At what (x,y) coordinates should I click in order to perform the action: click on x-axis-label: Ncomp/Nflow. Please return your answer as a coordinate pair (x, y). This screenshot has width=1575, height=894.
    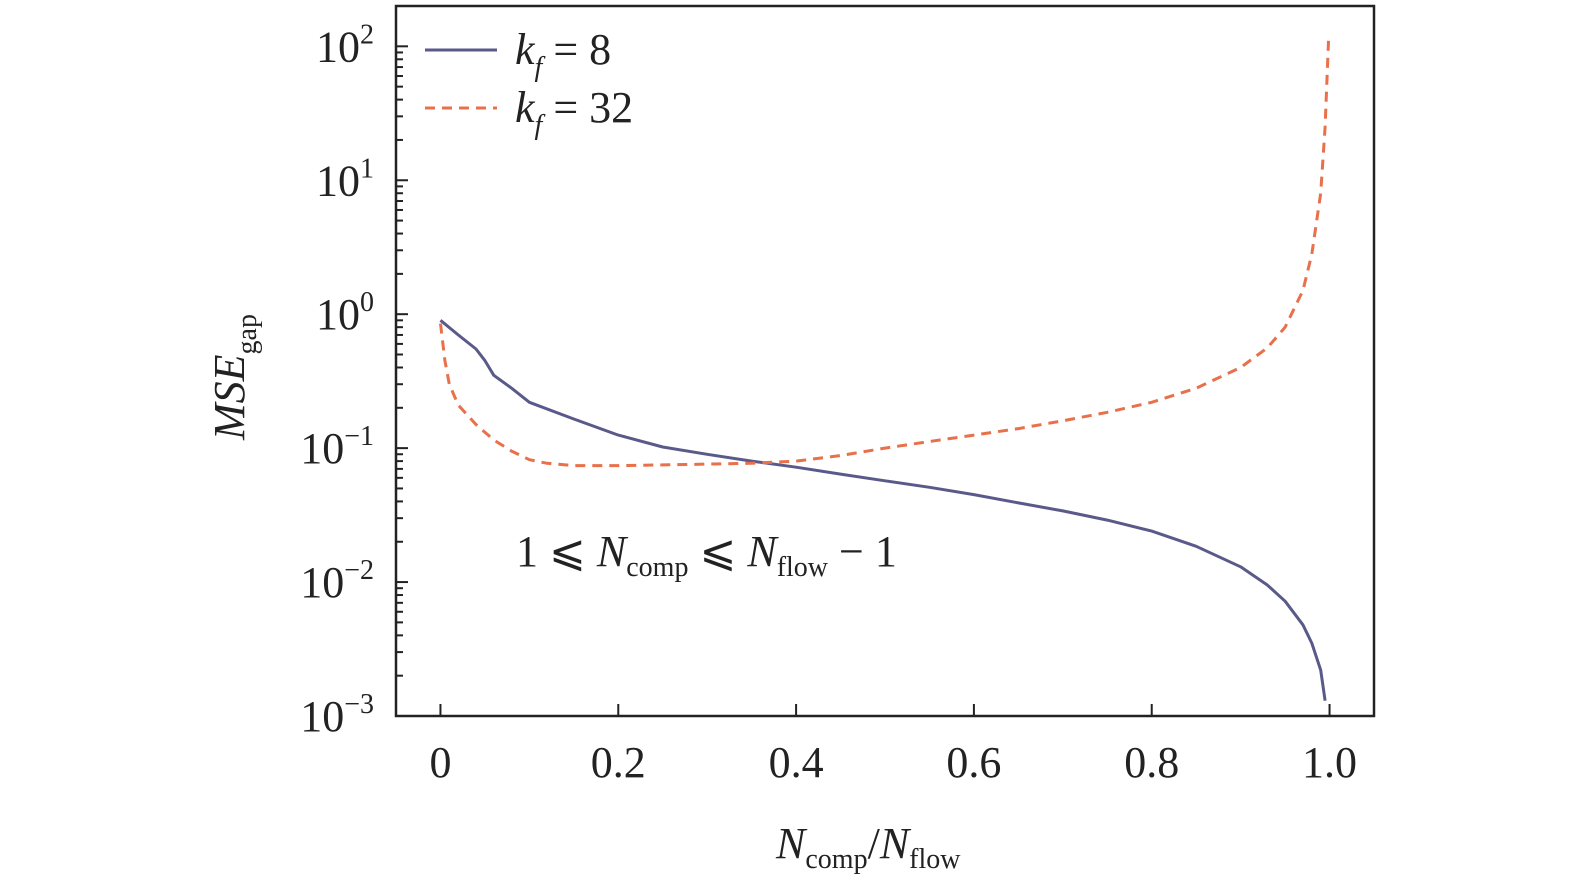
    Looking at the image, I should click on (868, 847).